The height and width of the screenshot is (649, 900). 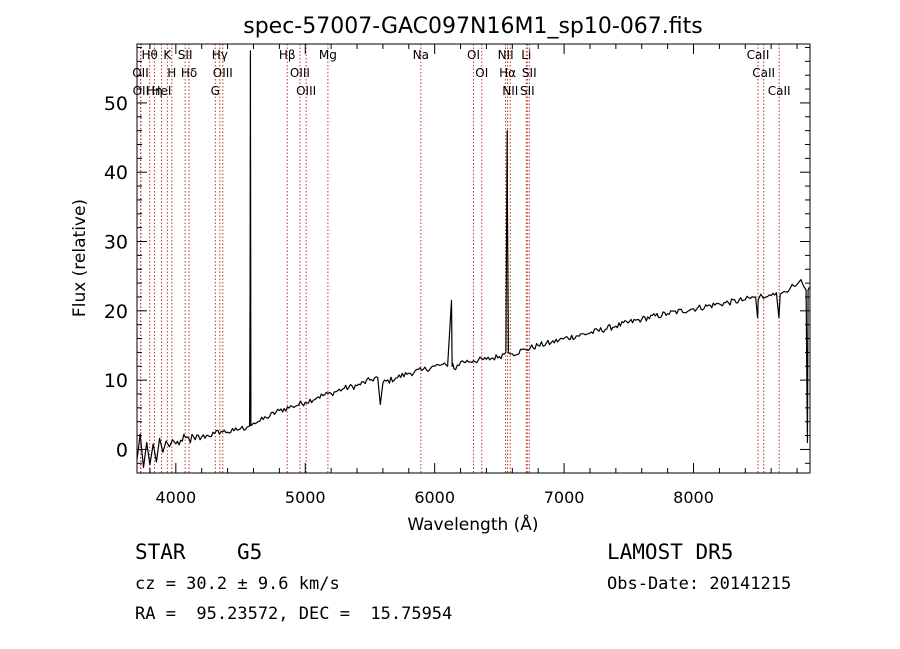 I want to click on y-axis-label: Flux (relative), so click(x=80, y=258).